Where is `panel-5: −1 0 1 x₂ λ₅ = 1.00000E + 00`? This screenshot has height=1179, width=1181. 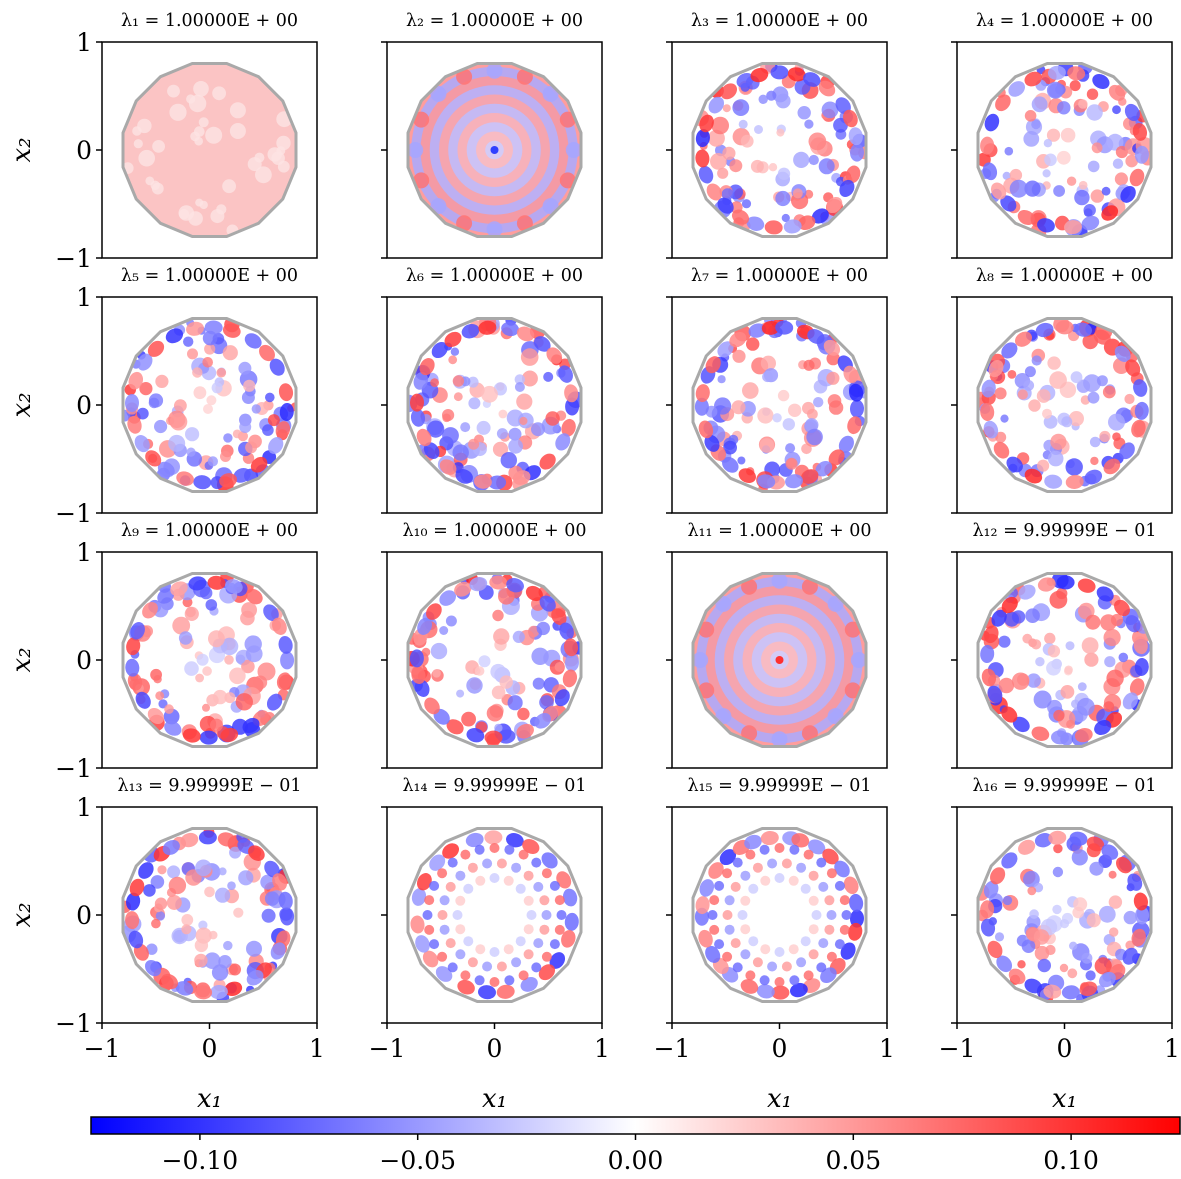
panel-5: −1 0 1 x₂ λ₅ = 1.00000E + 00 is located at coordinates (162, 397).